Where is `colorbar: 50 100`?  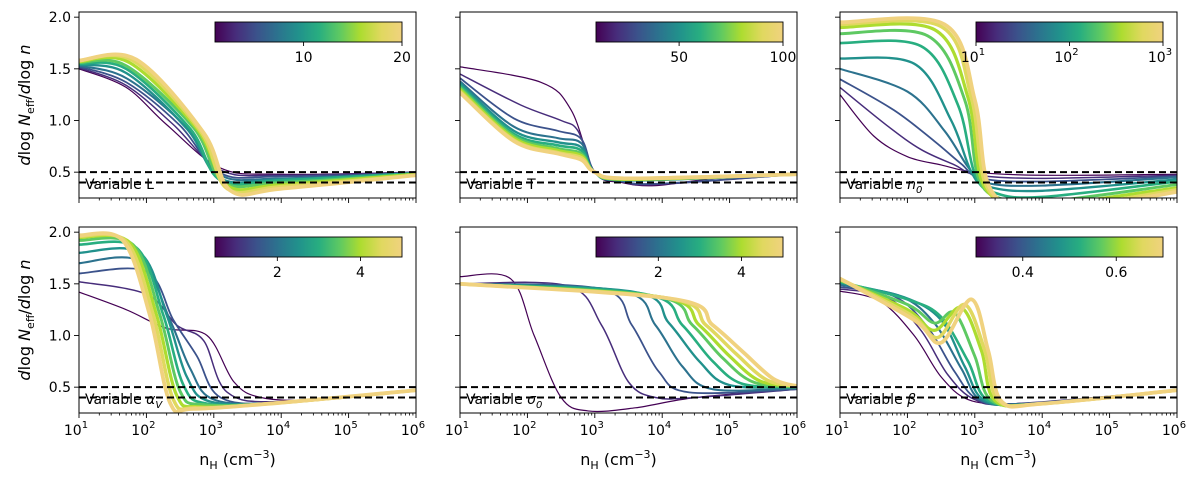 colorbar: 50 100 is located at coordinates (696, 43).